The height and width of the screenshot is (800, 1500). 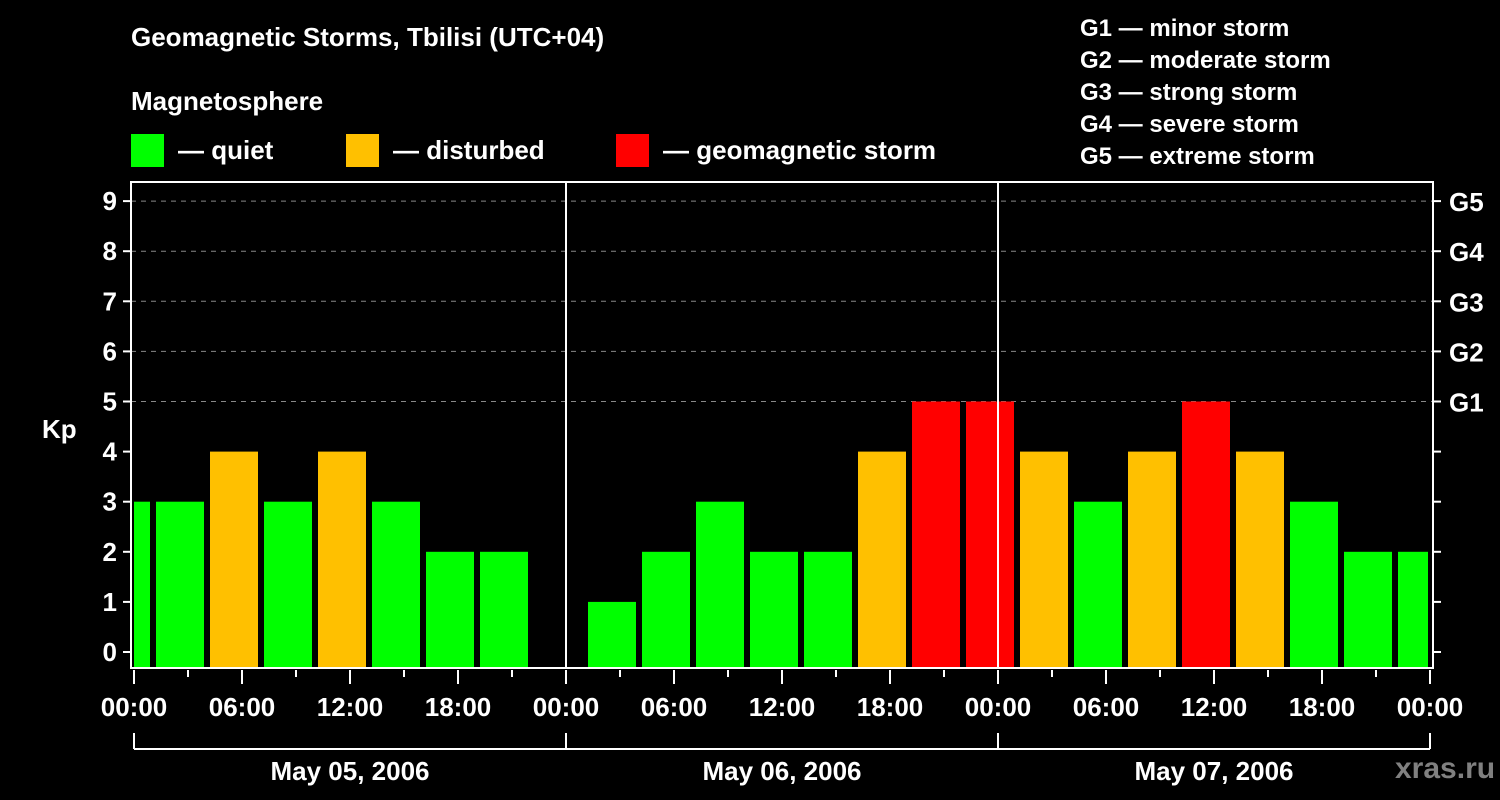 I want to click on legend-swatch-disturbed, so click(x=362, y=150).